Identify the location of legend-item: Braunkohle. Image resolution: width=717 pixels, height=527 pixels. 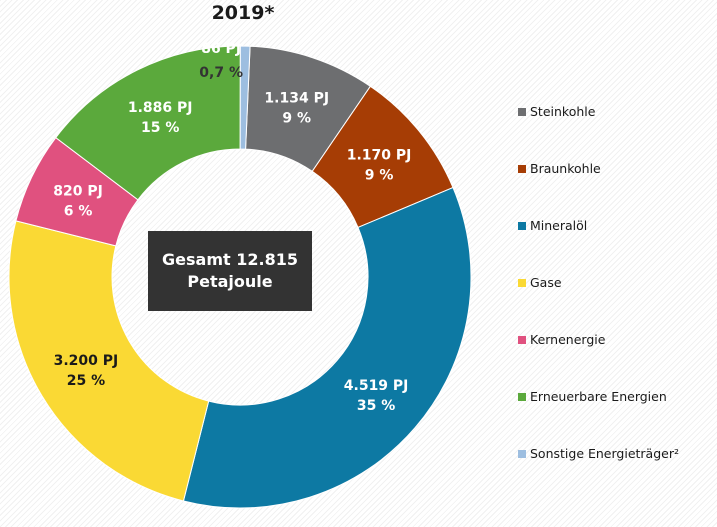
(559, 168).